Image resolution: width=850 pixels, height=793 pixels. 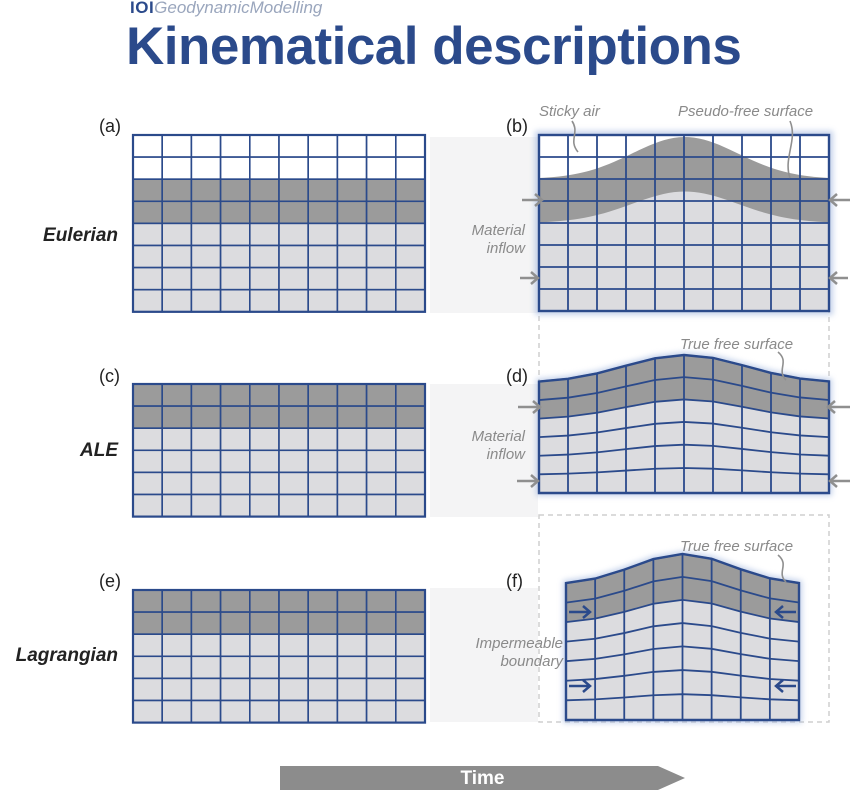 I want to click on material-inflow-line1: Material, so click(x=498, y=230).